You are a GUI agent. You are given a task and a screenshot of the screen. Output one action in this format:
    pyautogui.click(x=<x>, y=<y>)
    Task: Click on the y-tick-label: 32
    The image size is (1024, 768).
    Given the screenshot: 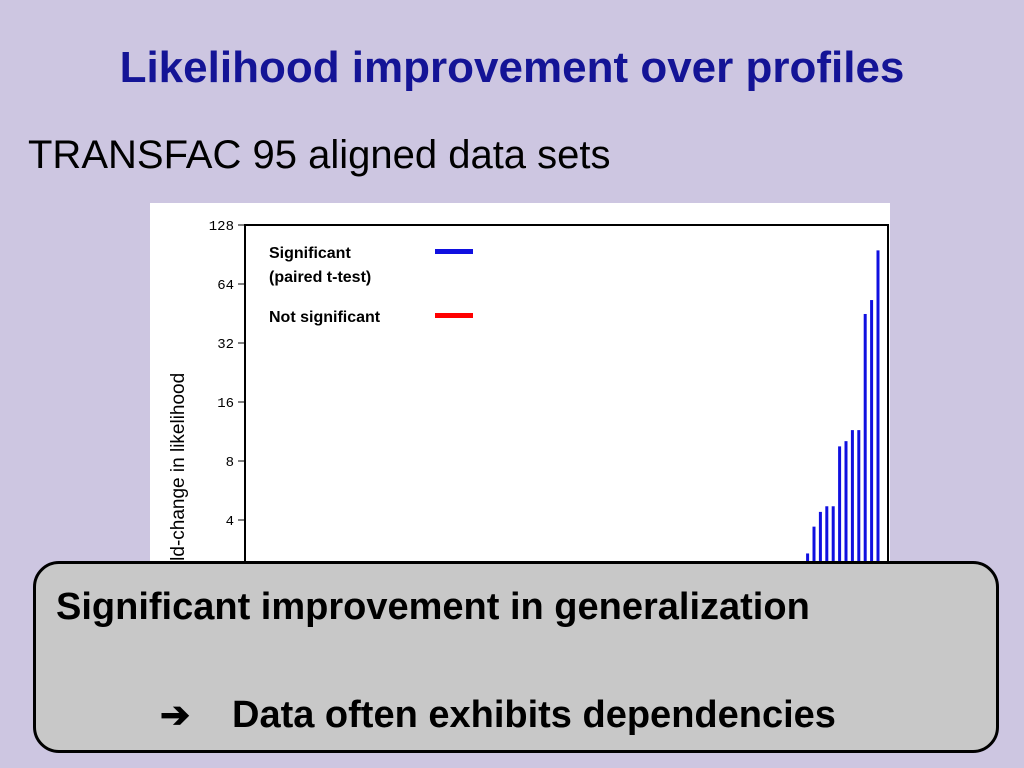 What is the action you would take?
    pyautogui.click(x=225, y=345)
    